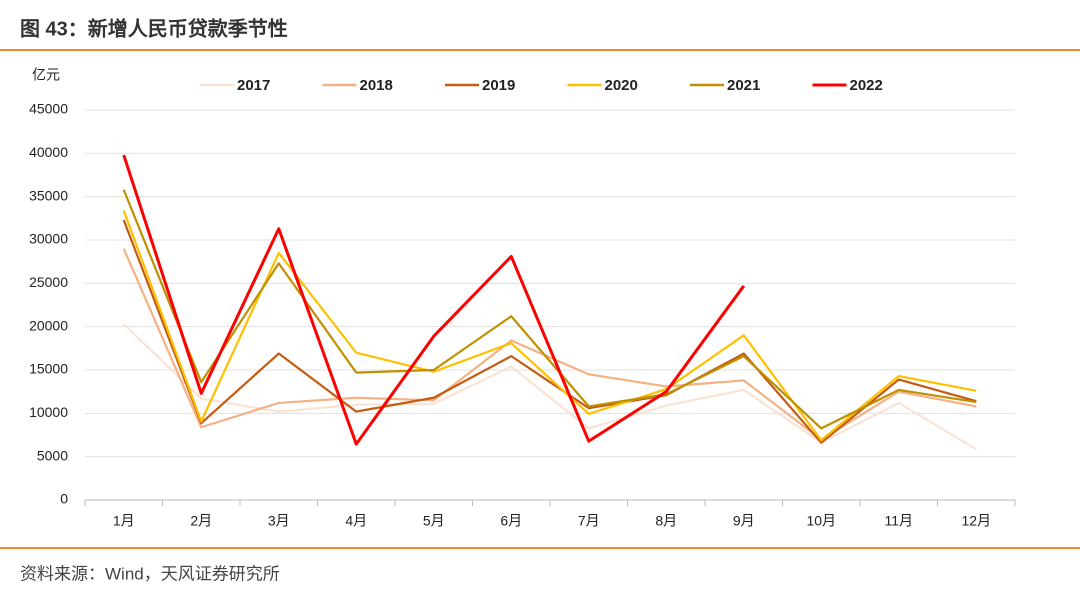 The width and height of the screenshot is (1080, 594). I want to click on legend-label: 2021, so click(743, 85).